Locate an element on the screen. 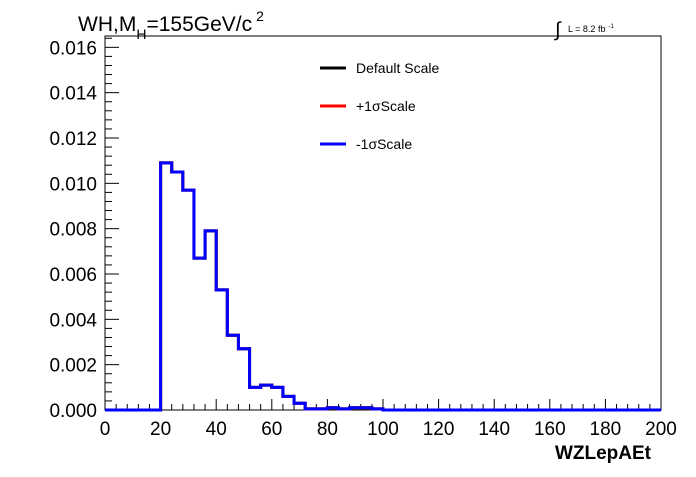 This screenshot has height=477, width=696. legend-label: -1σScale is located at coordinates (384, 144).